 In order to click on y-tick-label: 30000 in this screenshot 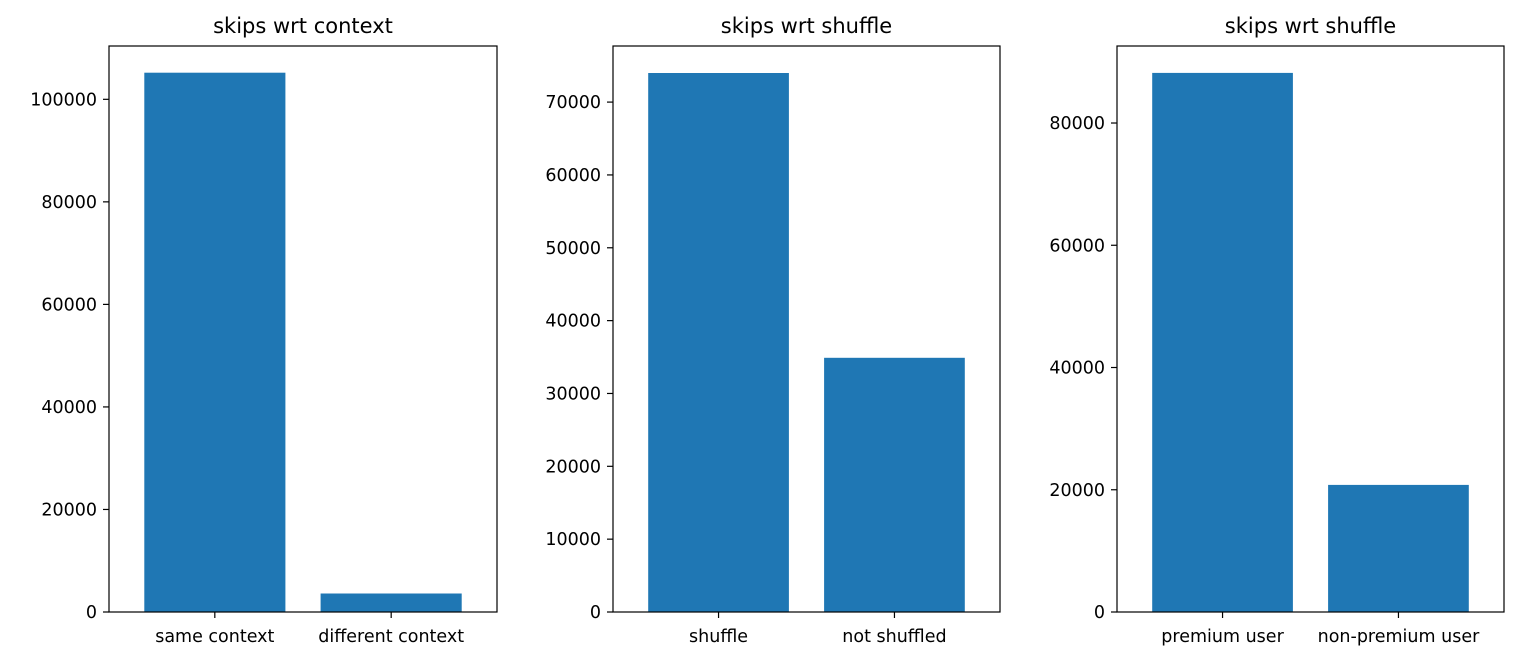, I will do `click(573, 394)`.